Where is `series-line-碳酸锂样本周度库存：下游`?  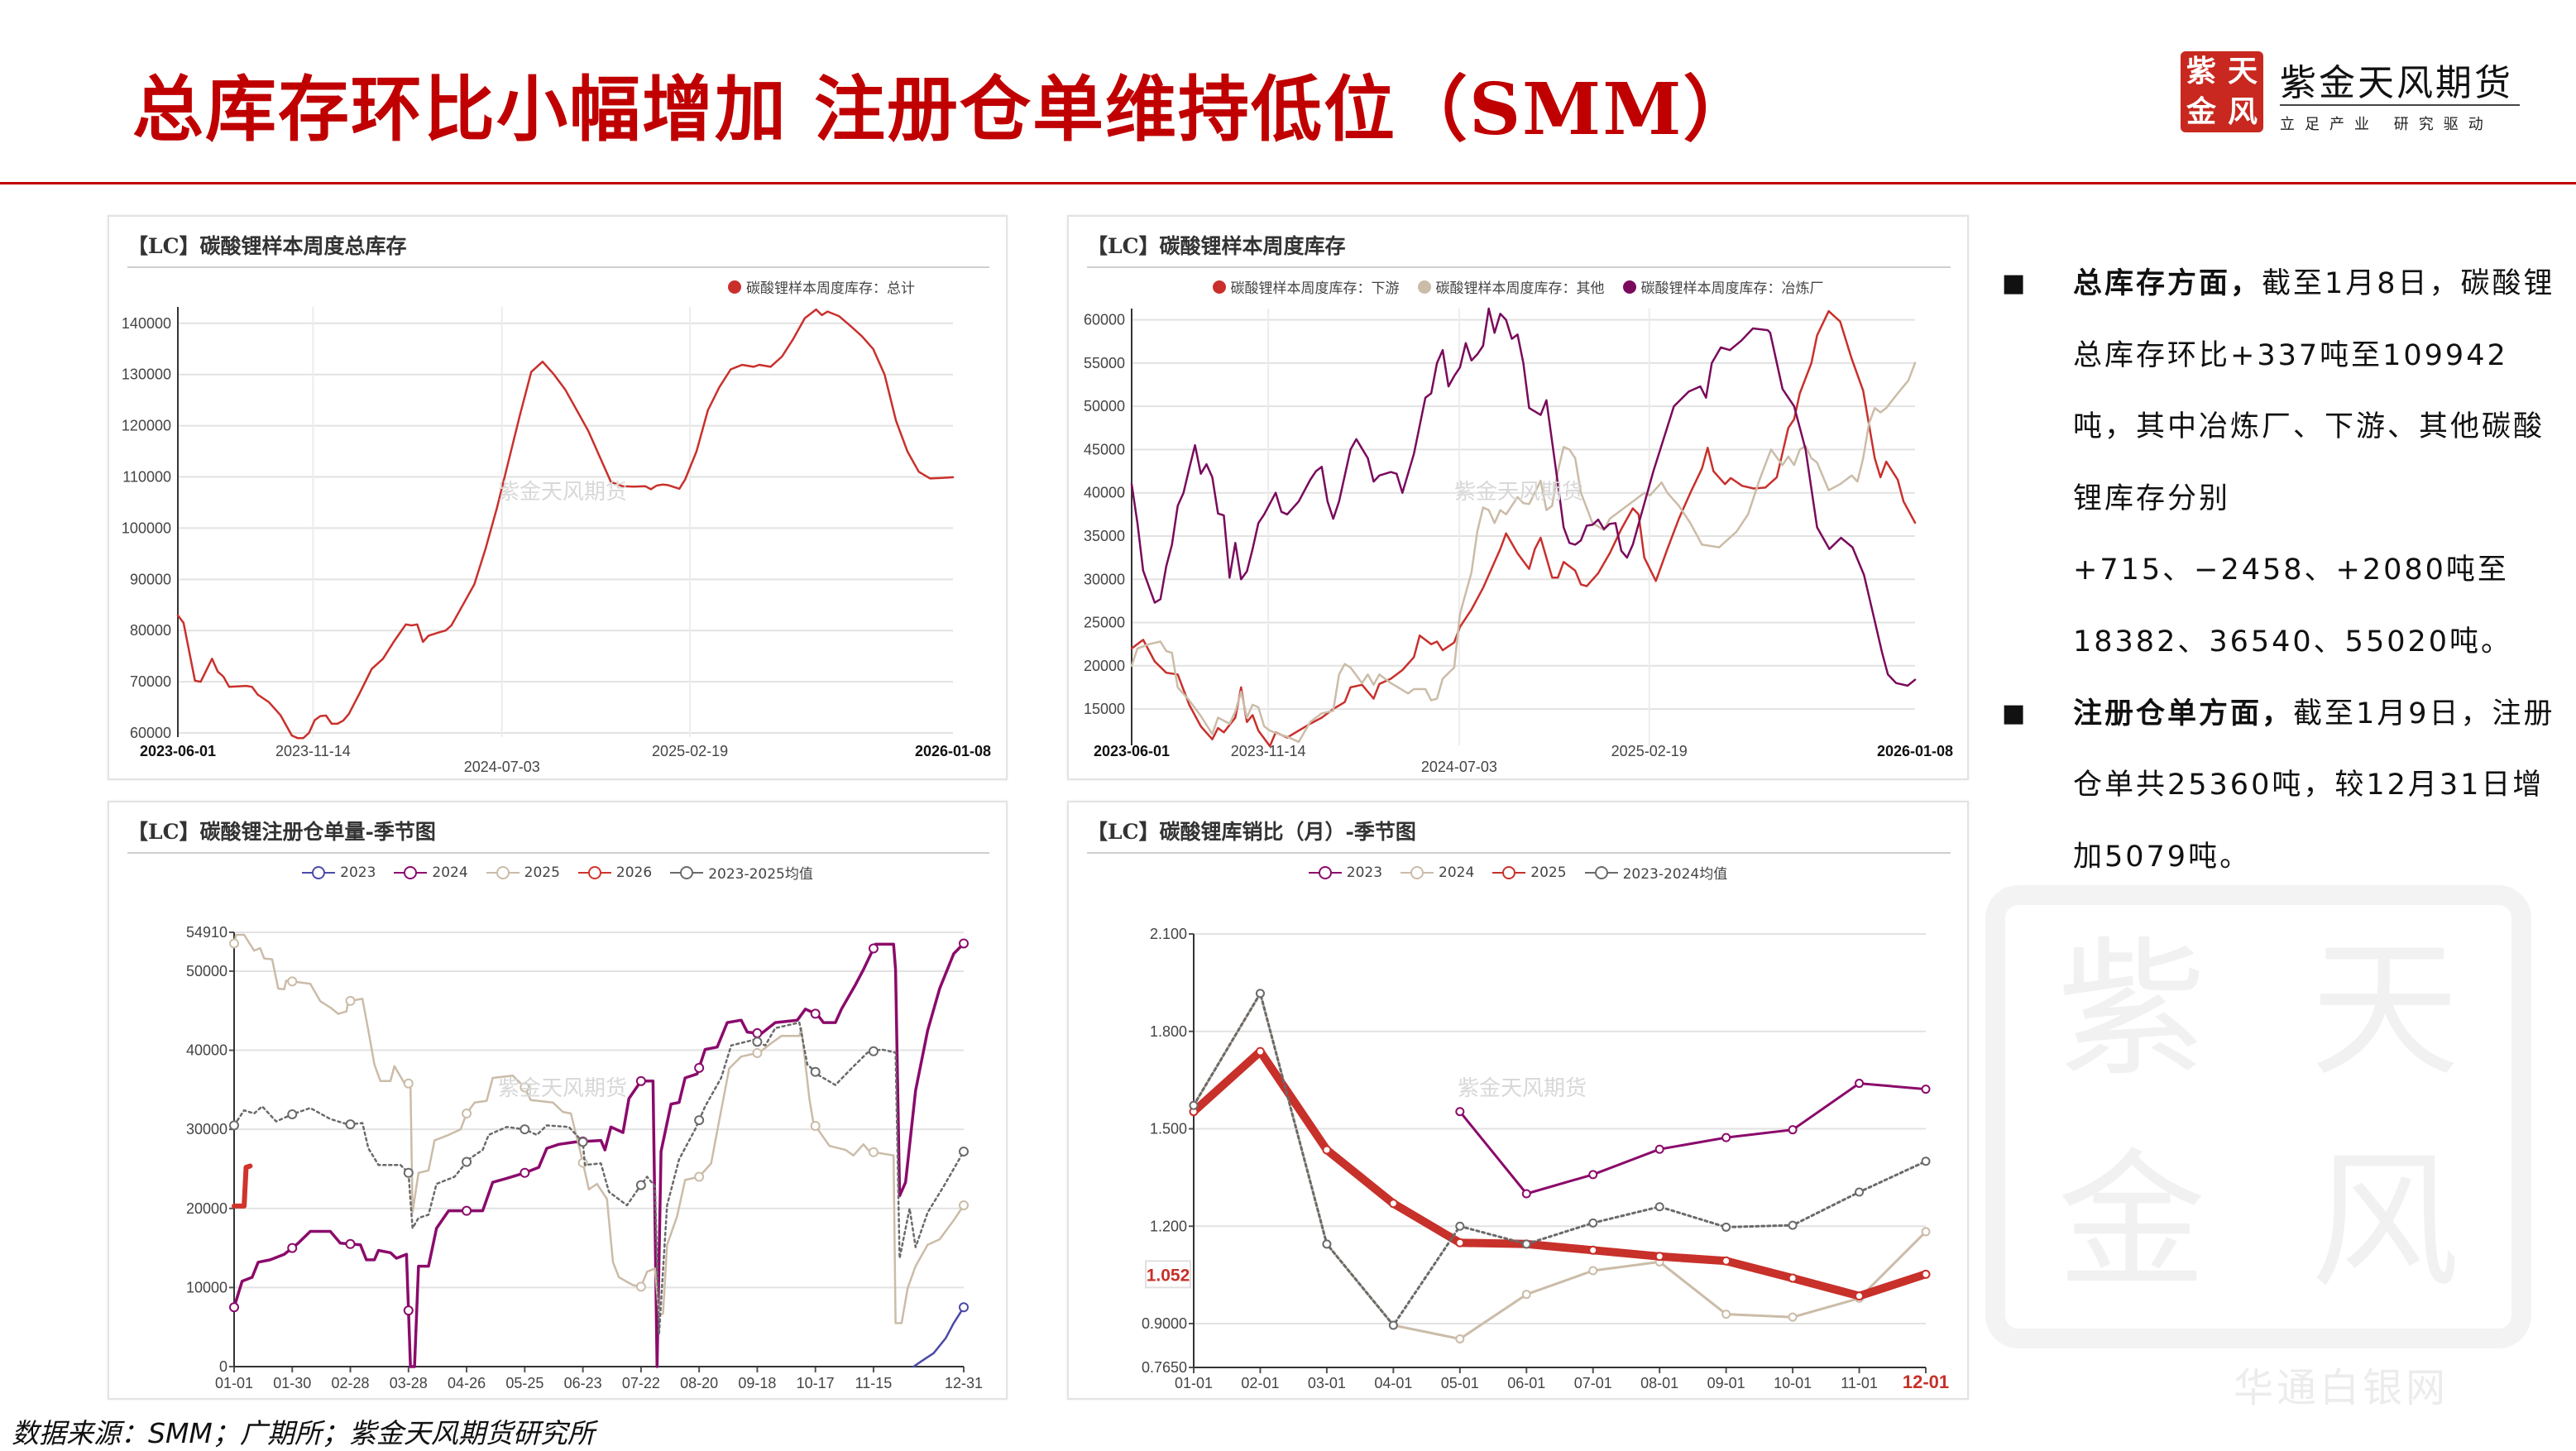 series-line-碳酸锂样本周度库存：下游 is located at coordinates (1523, 528).